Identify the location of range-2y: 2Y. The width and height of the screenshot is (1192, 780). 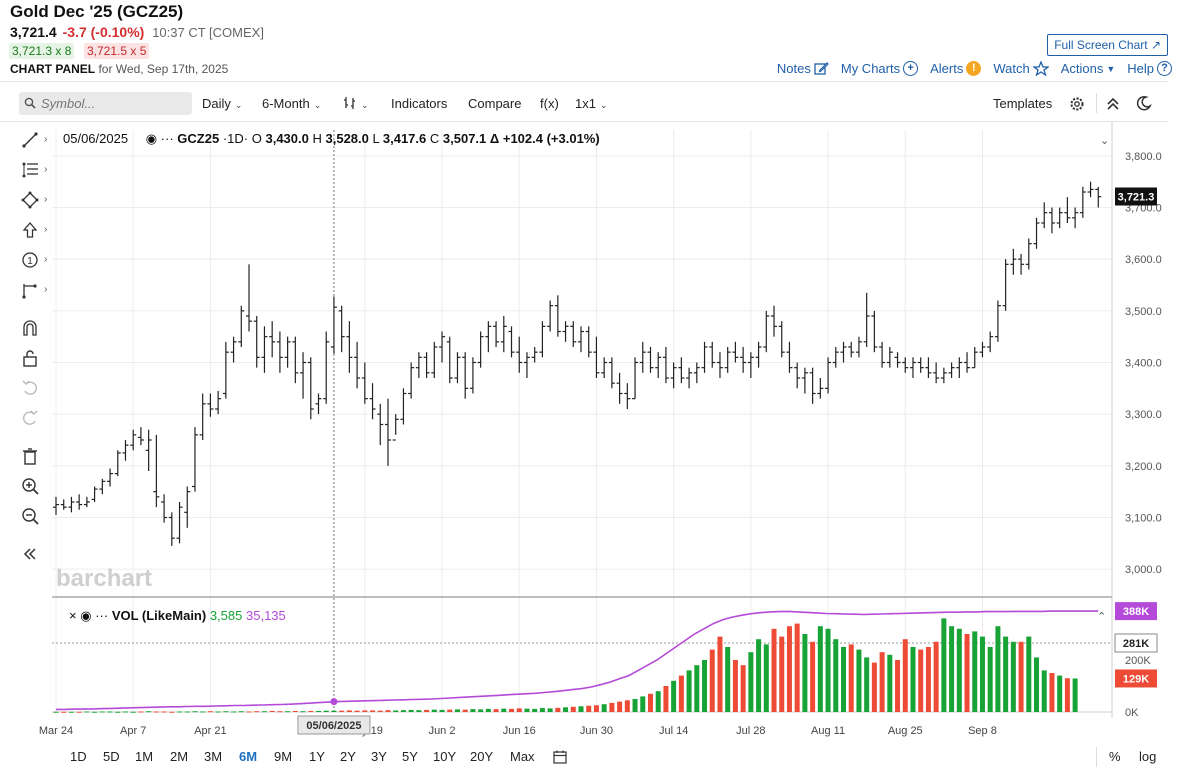
(348, 756).